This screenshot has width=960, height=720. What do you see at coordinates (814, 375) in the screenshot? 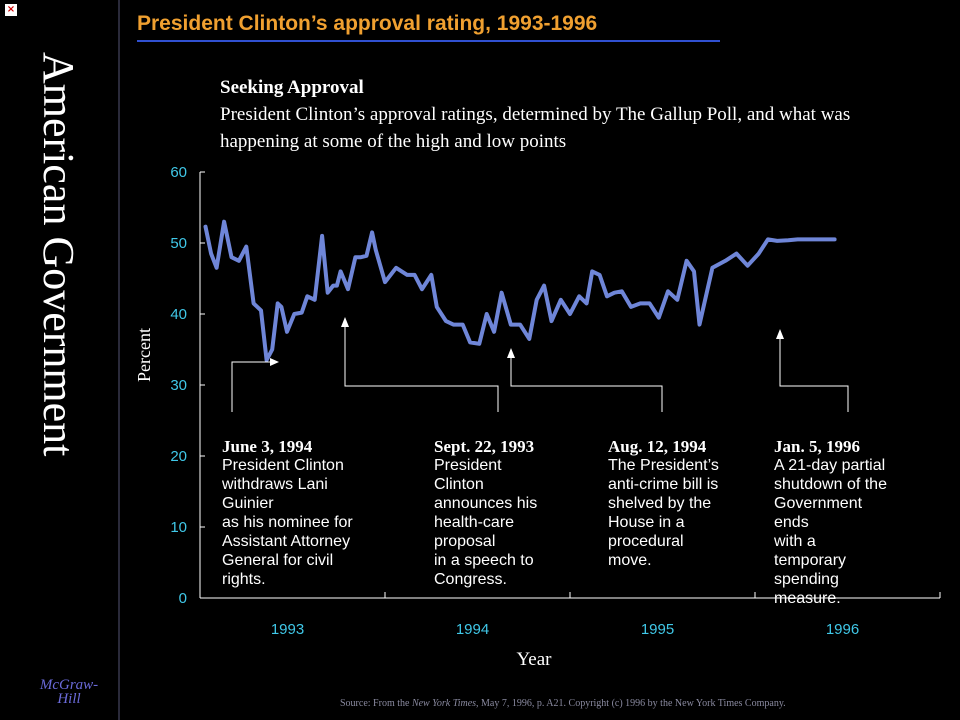
I see `callout-line-shutdown` at bounding box center [814, 375].